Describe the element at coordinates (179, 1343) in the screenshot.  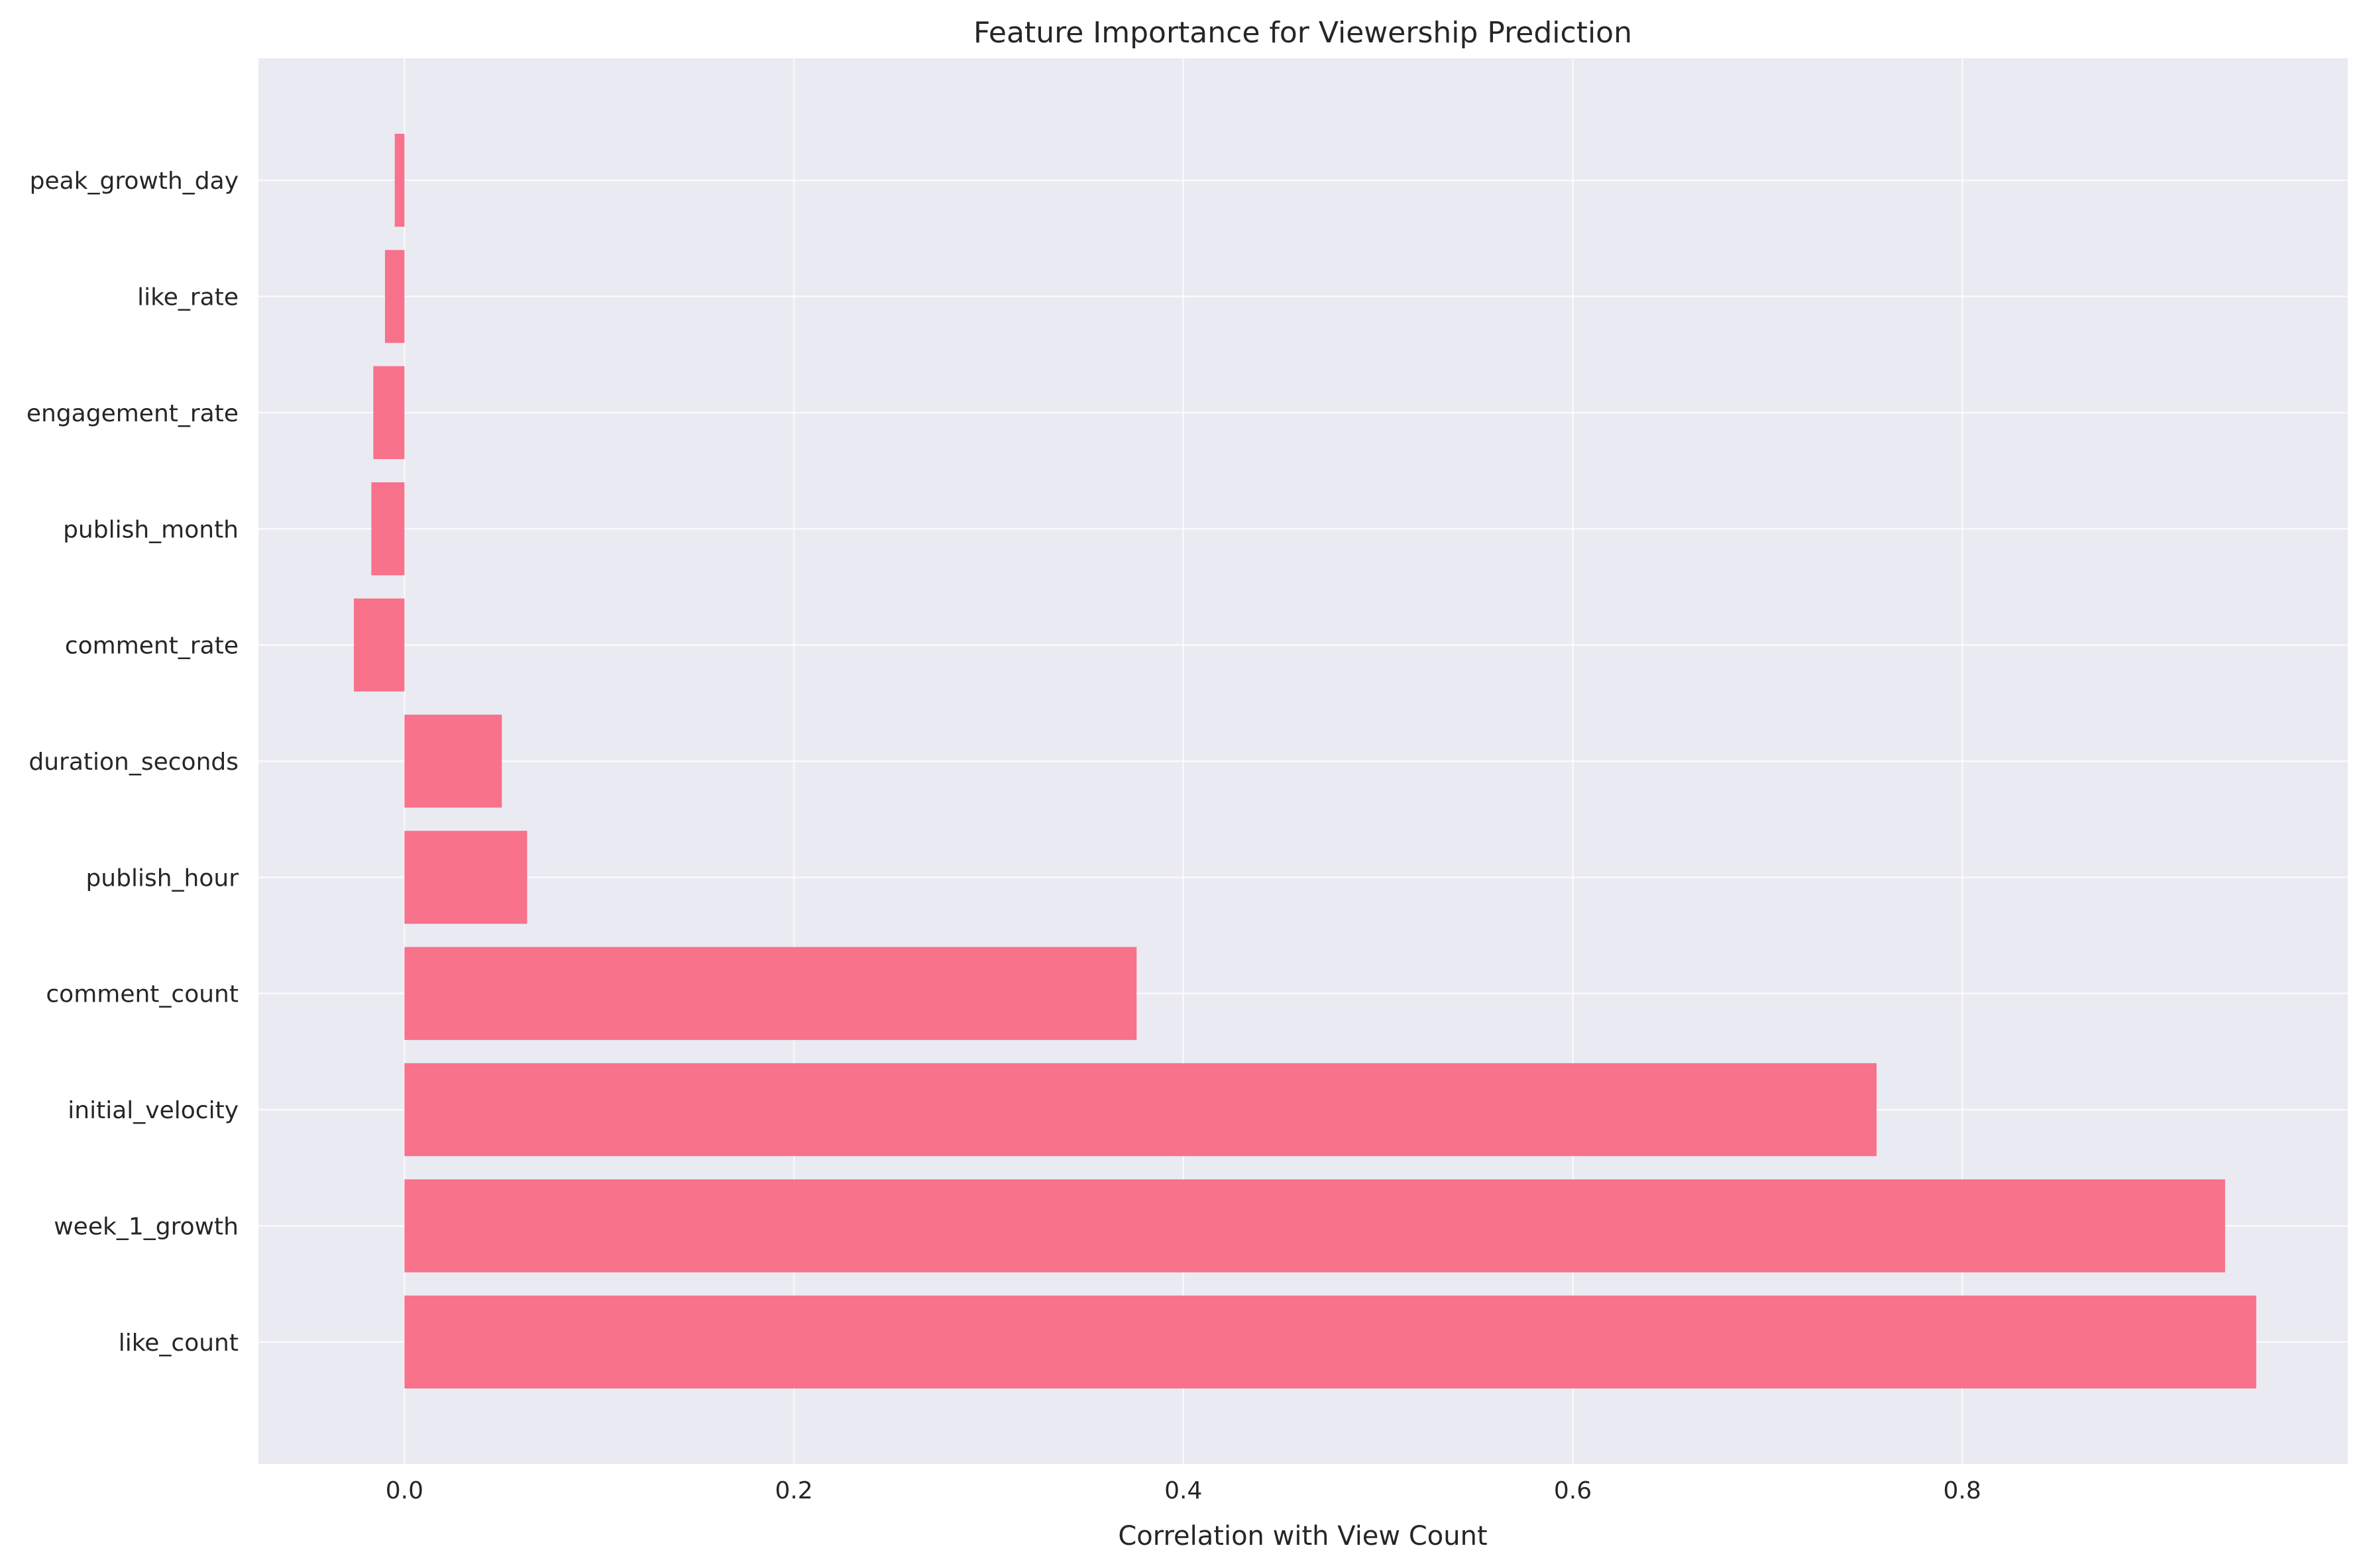
I see `y-tick-label: like_count` at that location.